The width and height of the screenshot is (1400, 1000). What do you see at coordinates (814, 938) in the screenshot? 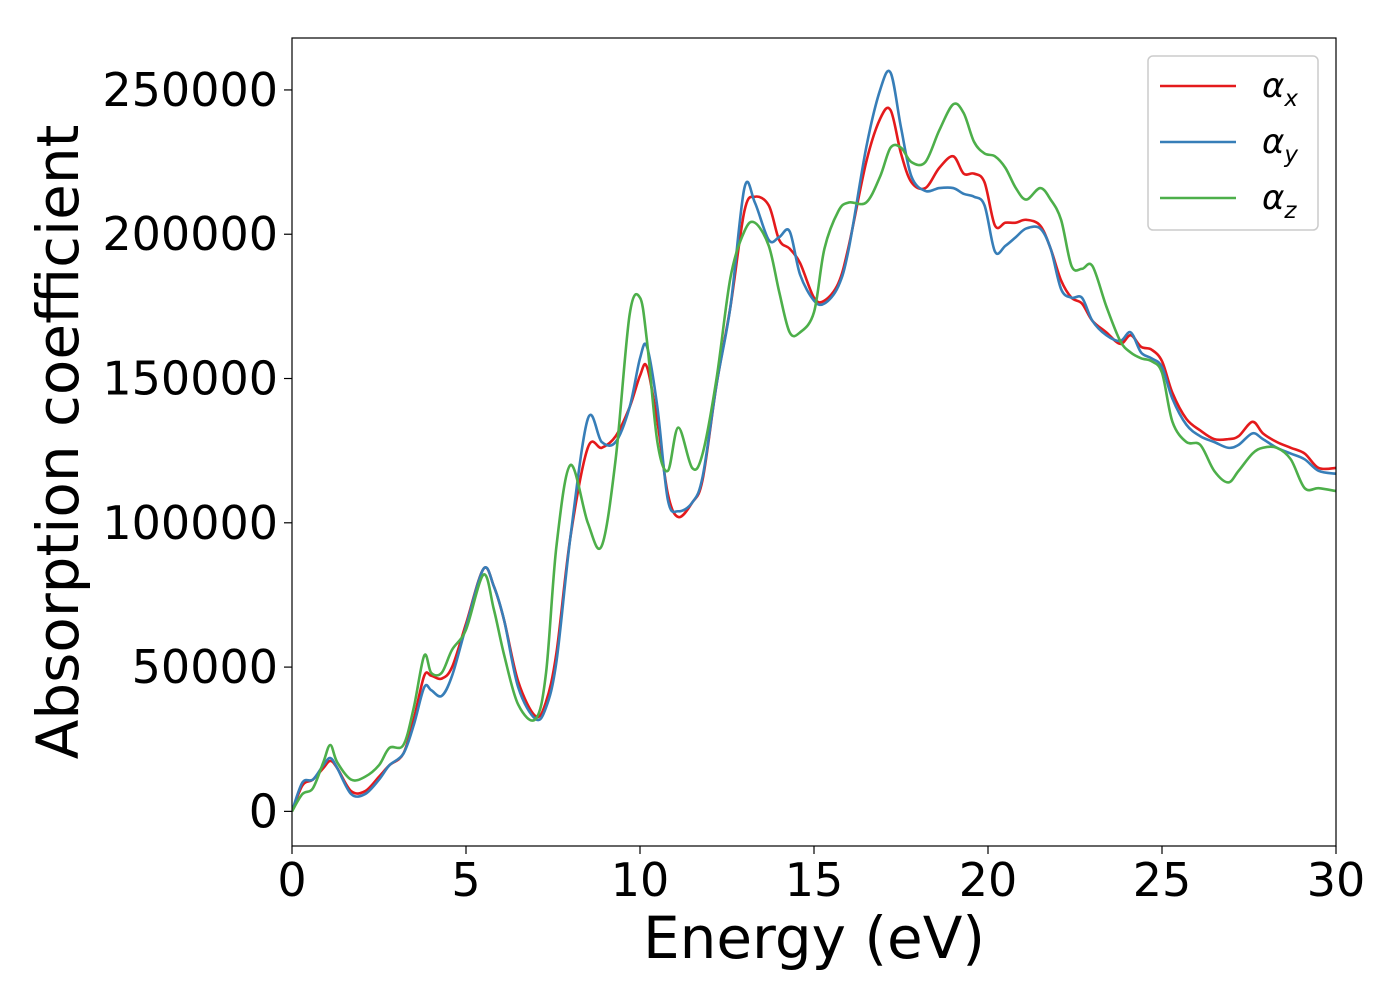
I see `x-axis-title: Energy (eV)` at bounding box center [814, 938].